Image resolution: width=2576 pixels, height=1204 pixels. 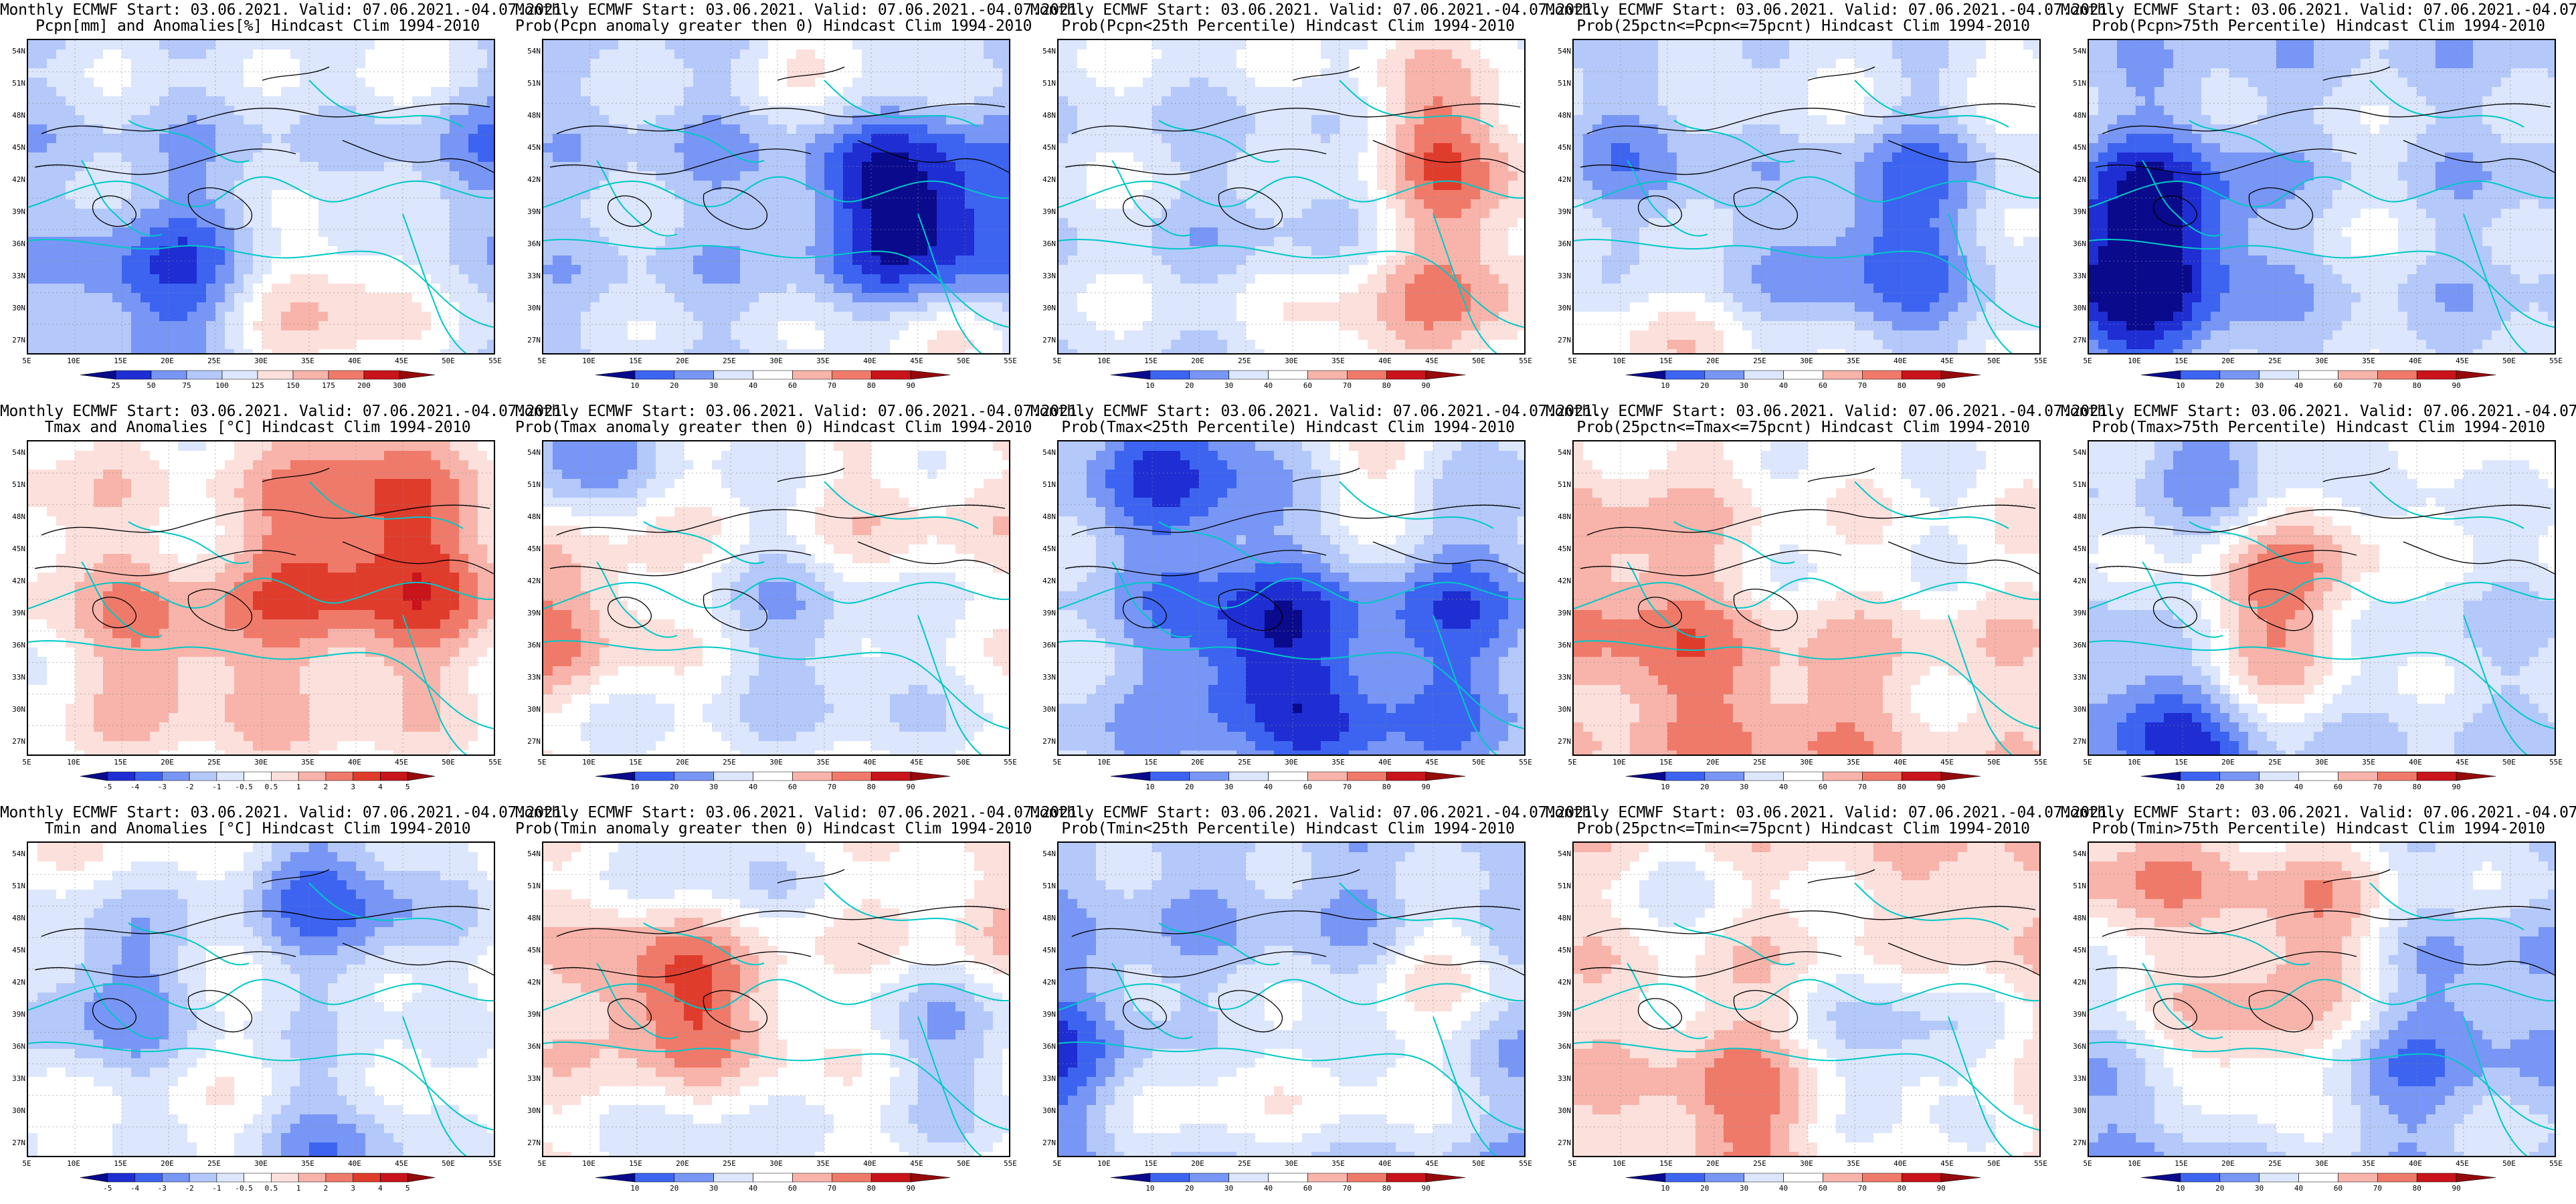 What do you see at coordinates (823, 361) in the screenshot?
I see `lon-tick-label: 35E` at bounding box center [823, 361].